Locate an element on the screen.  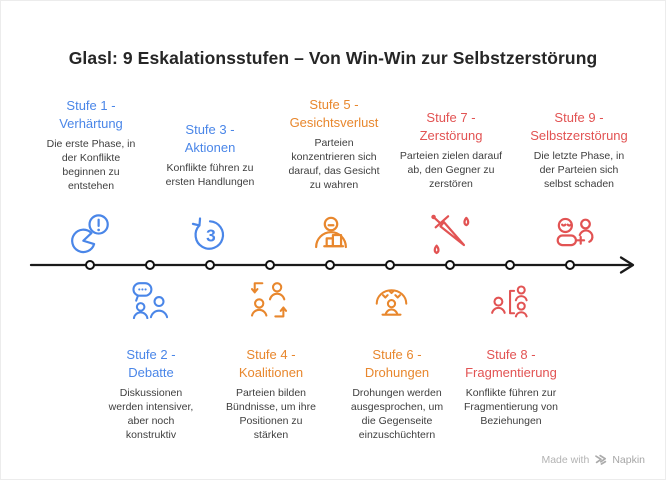
stage-9-title: Stufe 9 - Selbstzerstörung is located at coordinates (579, 126).